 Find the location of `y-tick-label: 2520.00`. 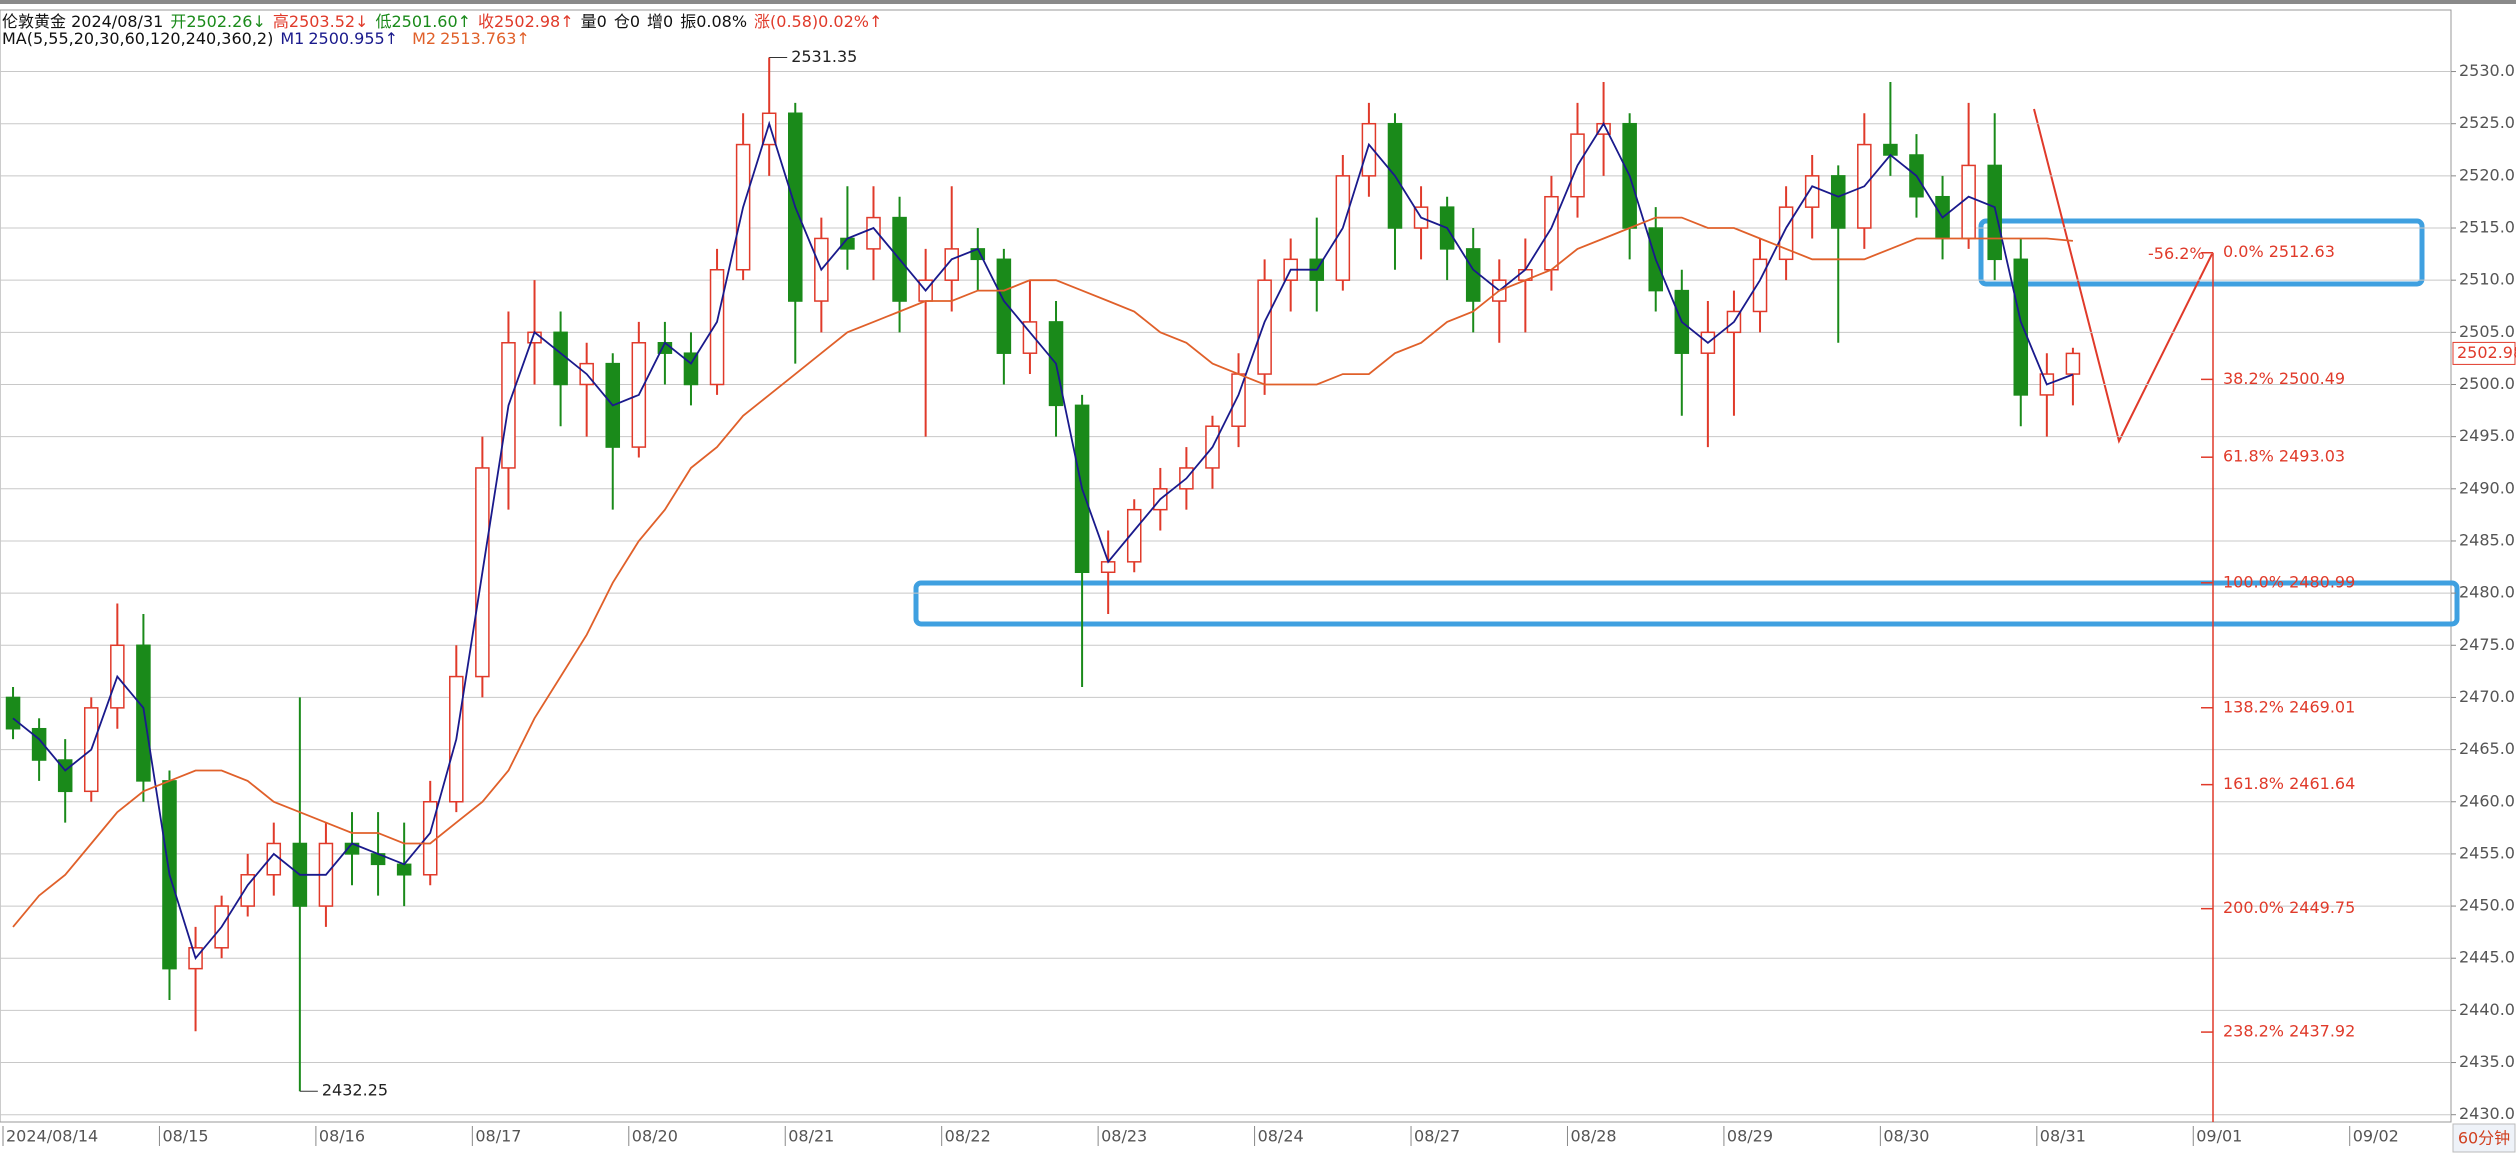

y-tick-label: 2520.00 is located at coordinates (2487, 174).